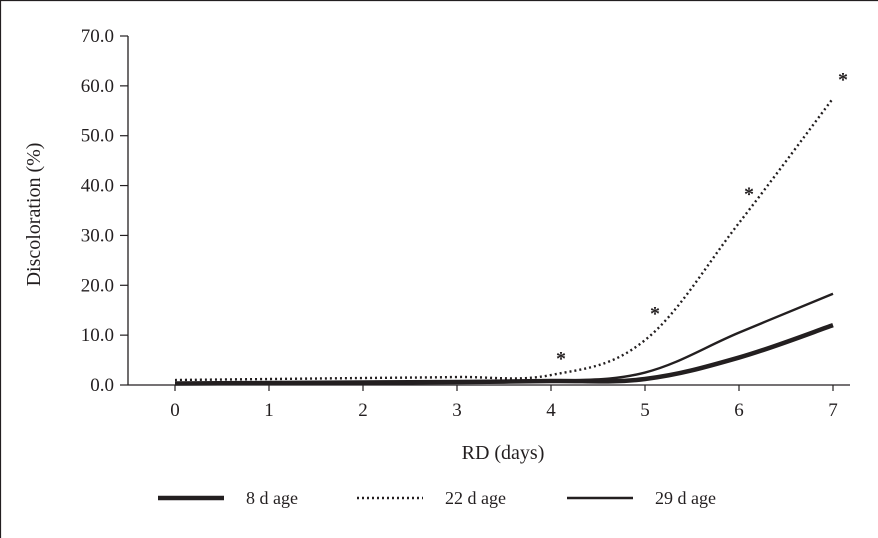 Image resolution: width=878 pixels, height=538 pixels. What do you see at coordinates (97, 186) in the screenshot?
I see `y-tick-label: 40.0` at bounding box center [97, 186].